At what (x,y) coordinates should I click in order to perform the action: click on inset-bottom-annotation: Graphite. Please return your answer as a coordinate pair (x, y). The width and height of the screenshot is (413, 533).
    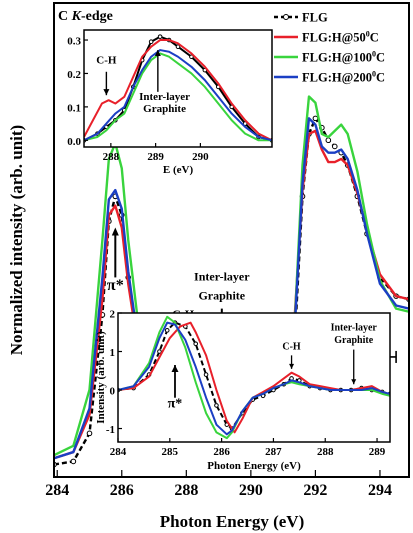
    Looking at the image, I should click on (353, 340).